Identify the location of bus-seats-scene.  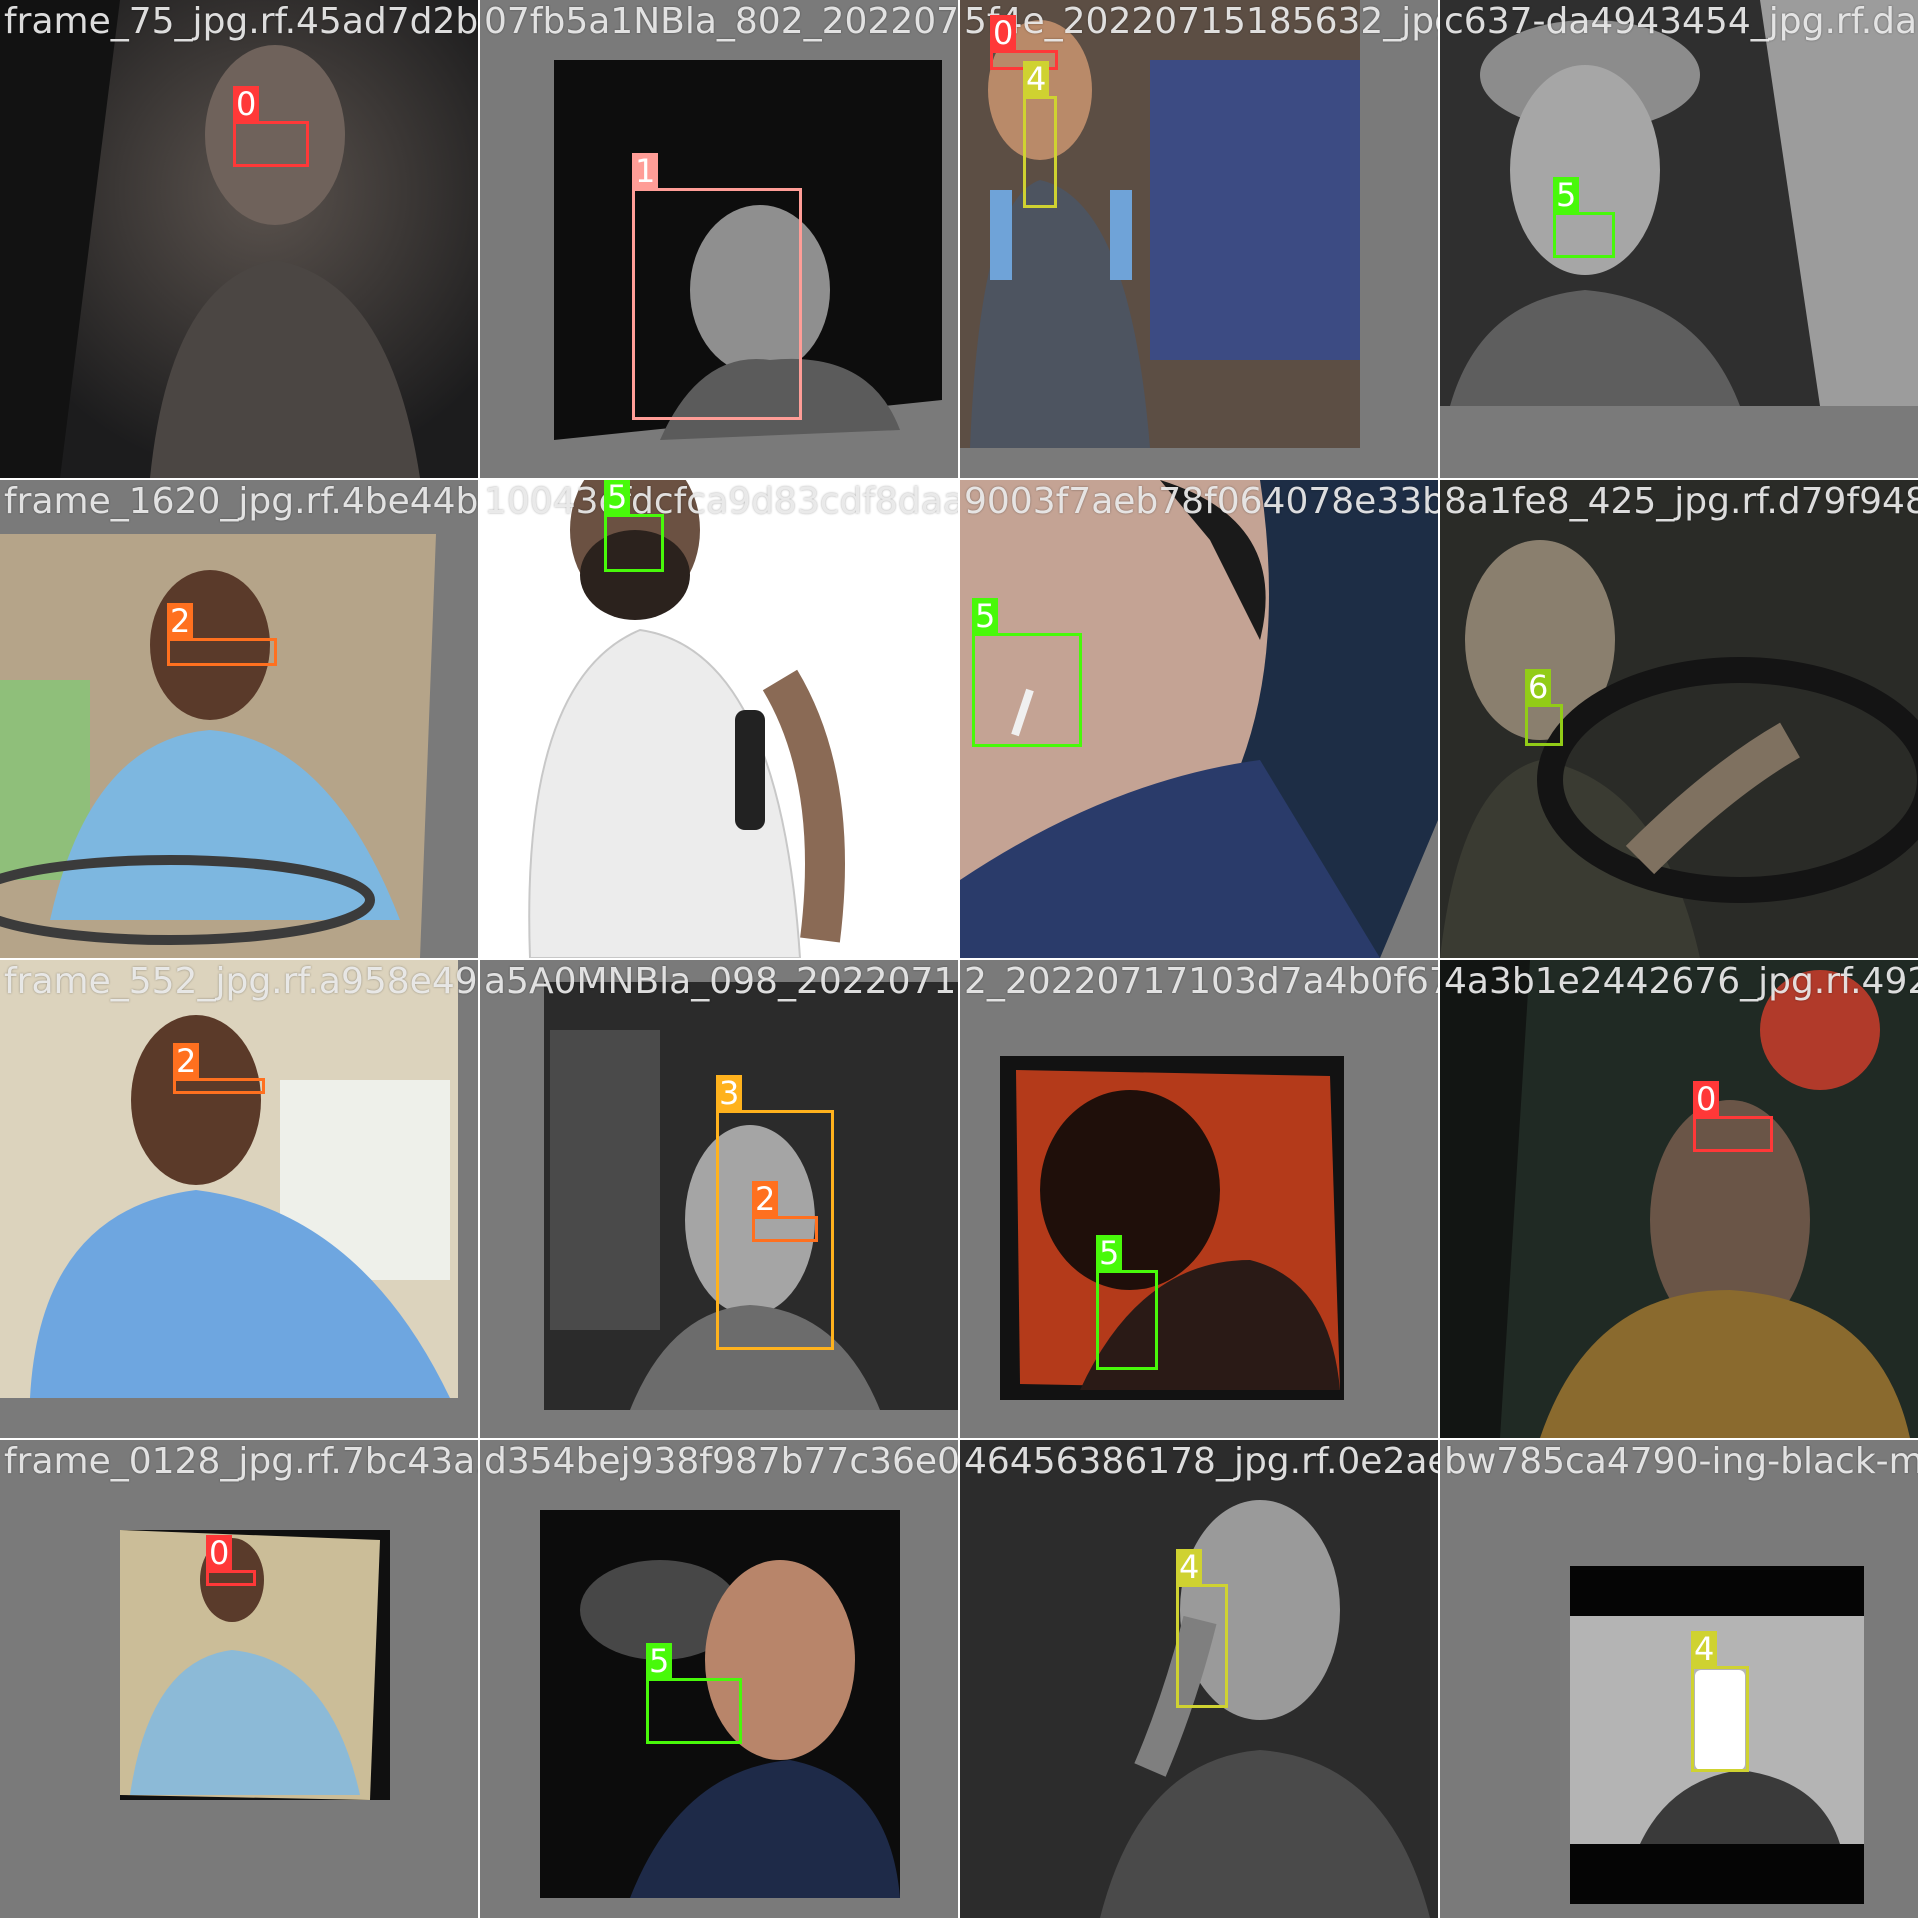
(1199, 239).